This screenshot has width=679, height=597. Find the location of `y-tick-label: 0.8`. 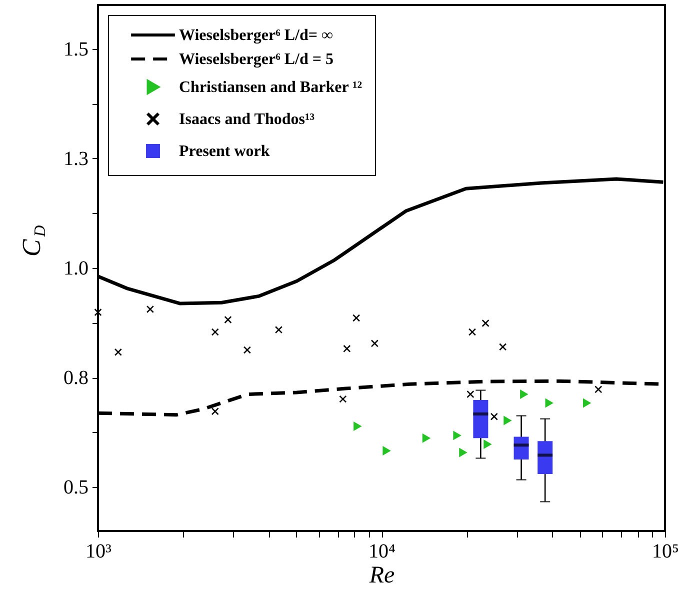

y-tick-label: 0.8 is located at coordinates (76, 378).